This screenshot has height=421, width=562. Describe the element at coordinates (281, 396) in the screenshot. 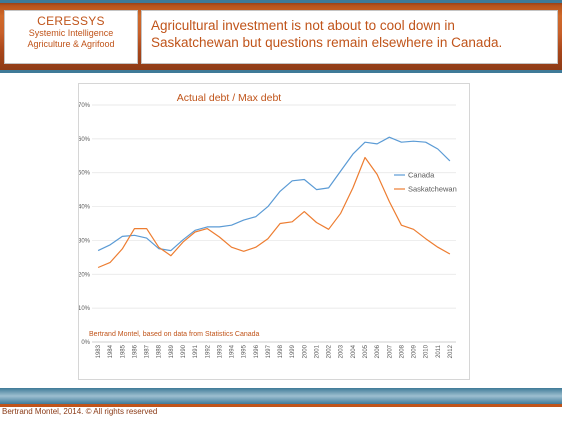

I see `footer-band` at that location.